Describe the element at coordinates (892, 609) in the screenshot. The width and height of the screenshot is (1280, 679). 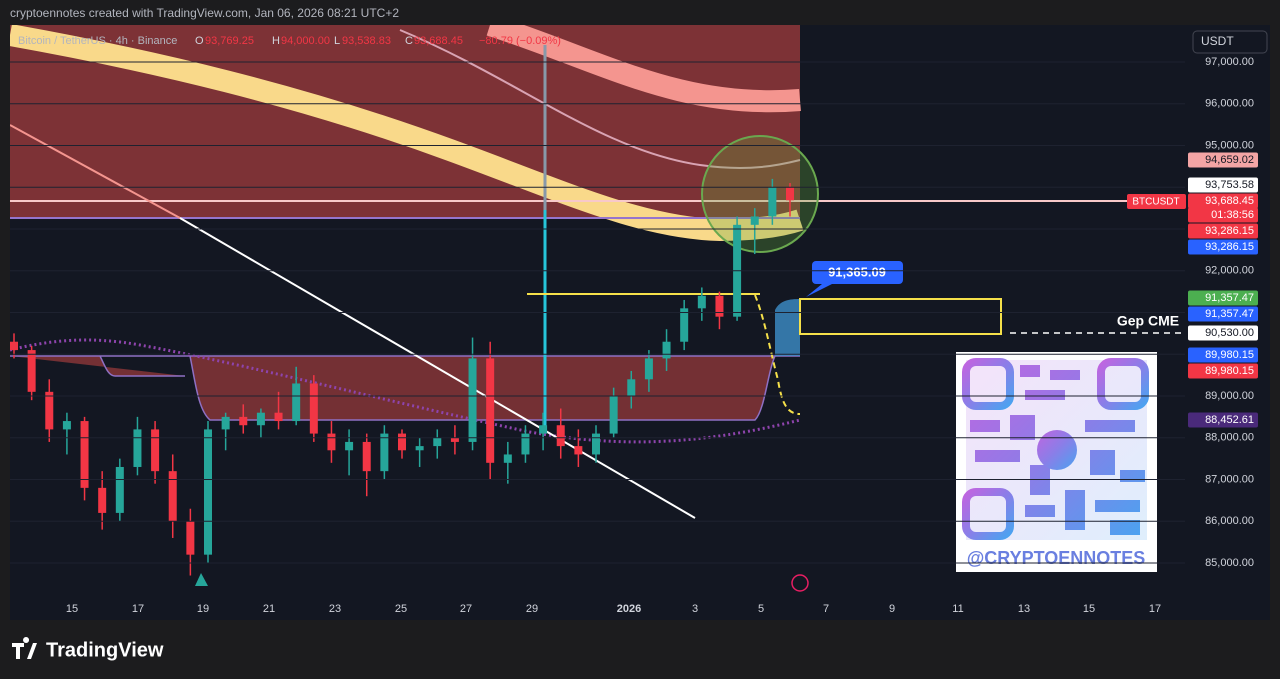
I see `x-tick-label: 9` at that location.